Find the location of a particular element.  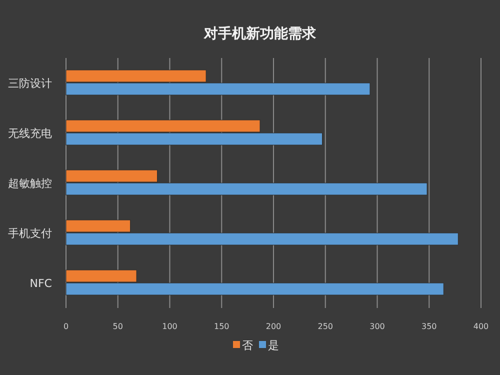

x-tick-label: 250 is located at coordinates (326, 326).